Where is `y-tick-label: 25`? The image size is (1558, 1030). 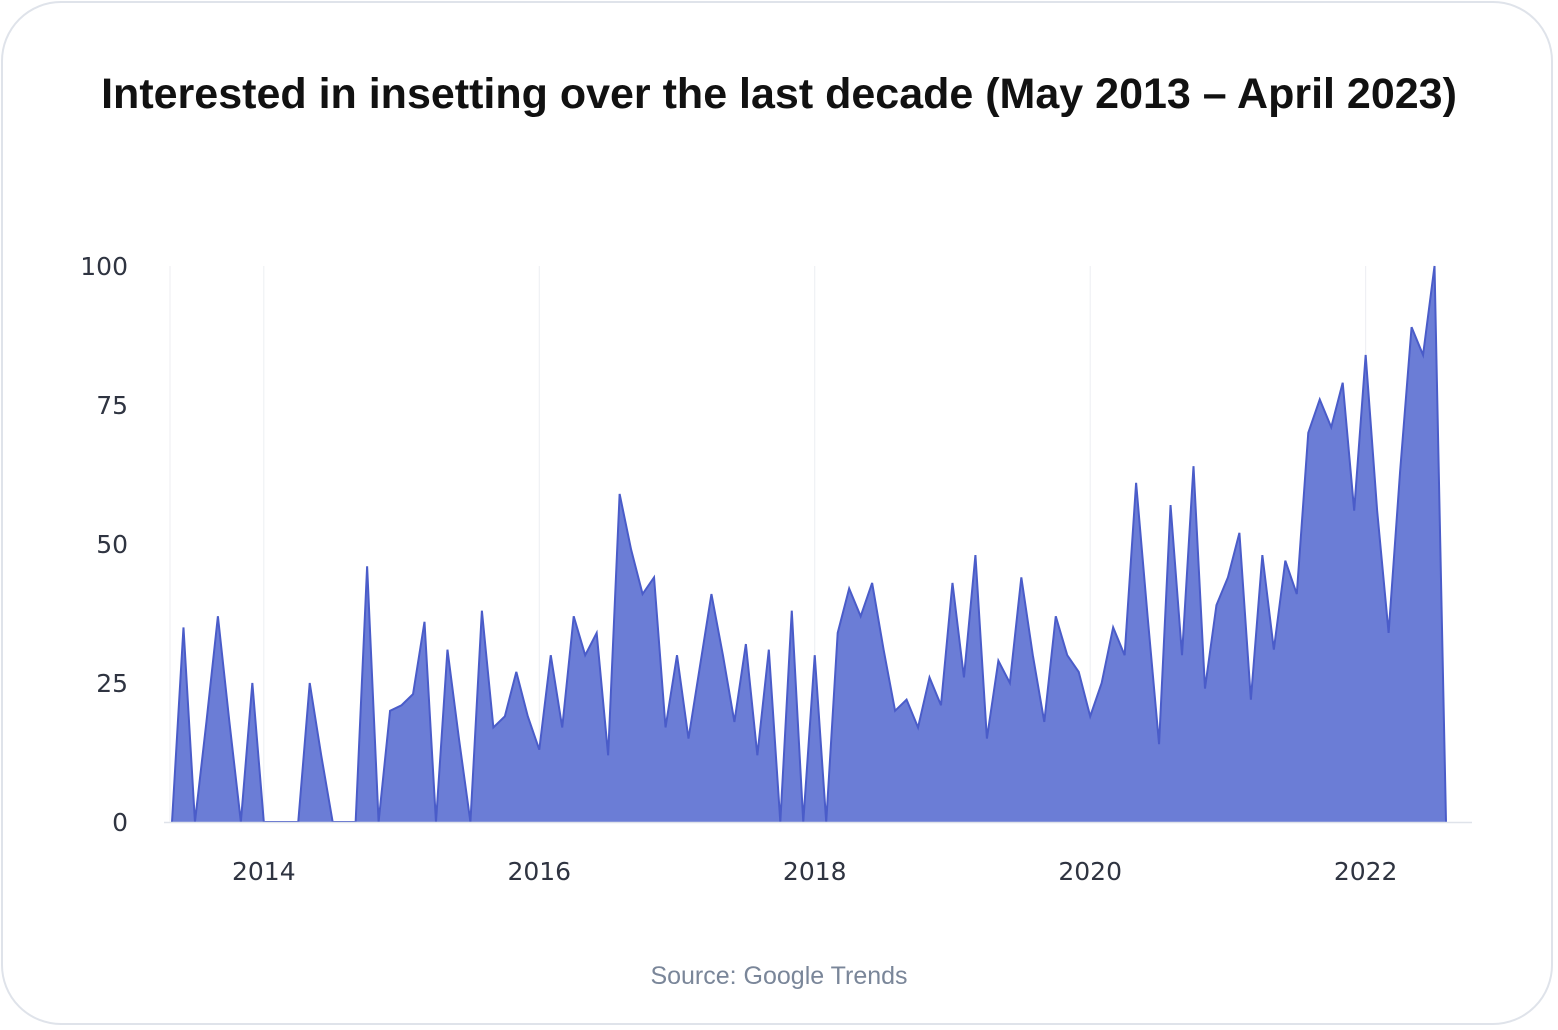
y-tick-label: 25 is located at coordinates (112, 683).